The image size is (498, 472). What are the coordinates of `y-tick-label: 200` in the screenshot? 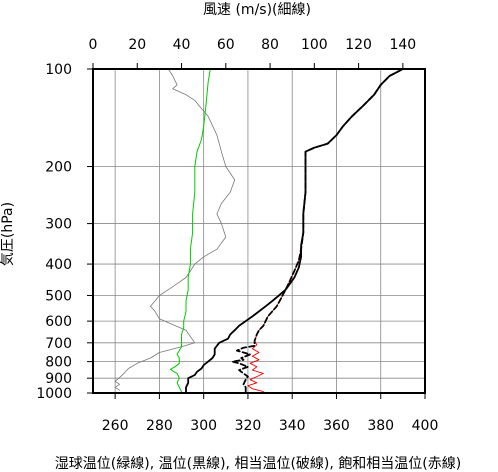 It's located at (58, 168).